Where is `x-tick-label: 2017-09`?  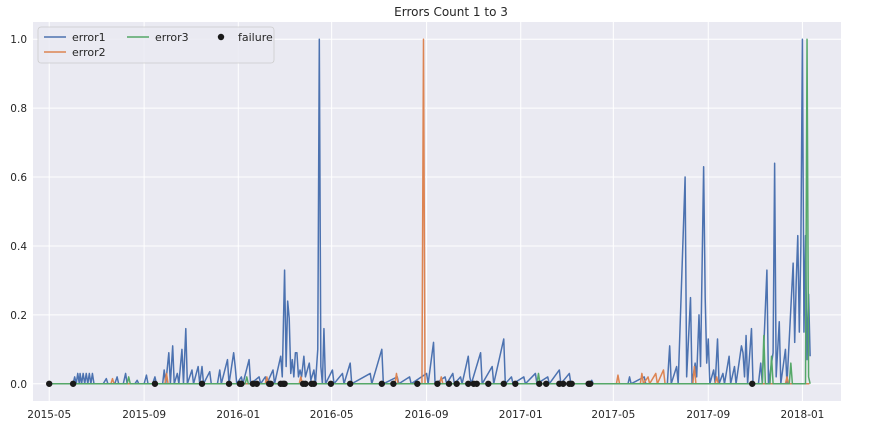
x-tick-label: 2017-09 is located at coordinates (708, 415).